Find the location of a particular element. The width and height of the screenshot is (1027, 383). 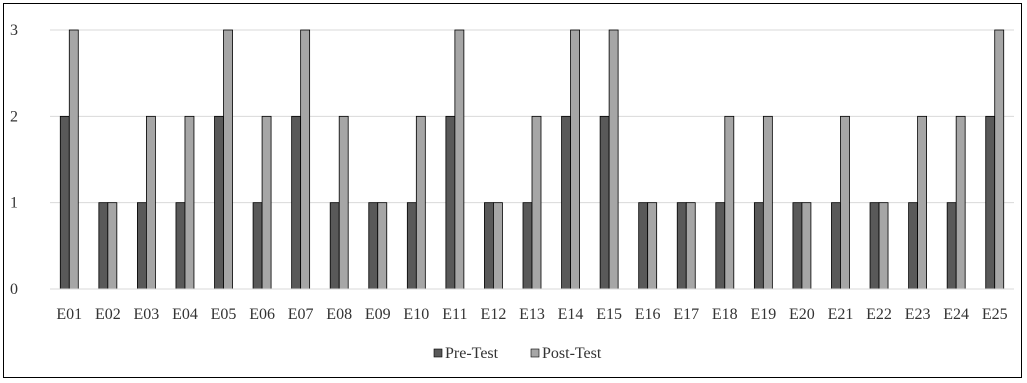

x-tick-label: E16 is located at coordinates (648, 314).